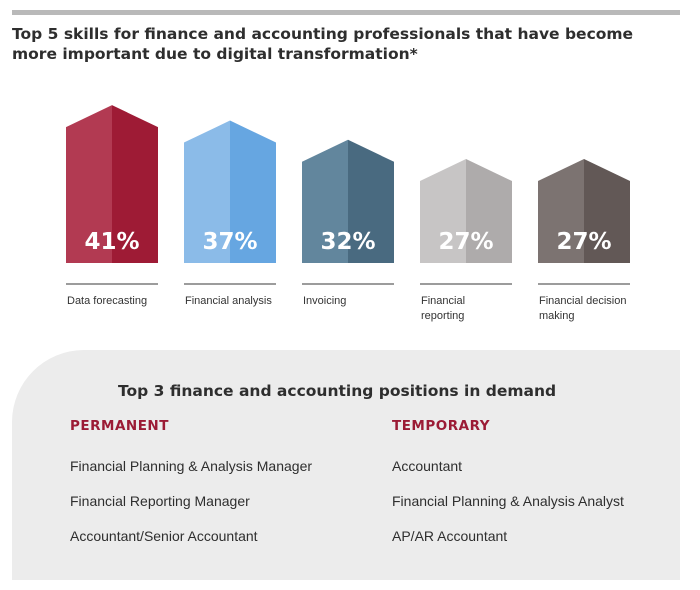 The image size is (700, 590). What do you see at coordinates (450, 536) in the screenshot?
I see `temporary-item: AP/AR Accountant` at bounding box center [450, 536].